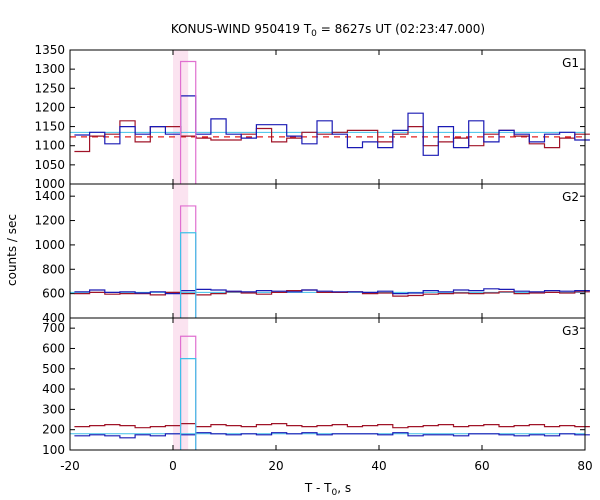  I want to click on chart-title-subscript: 0, so click(314, 34).